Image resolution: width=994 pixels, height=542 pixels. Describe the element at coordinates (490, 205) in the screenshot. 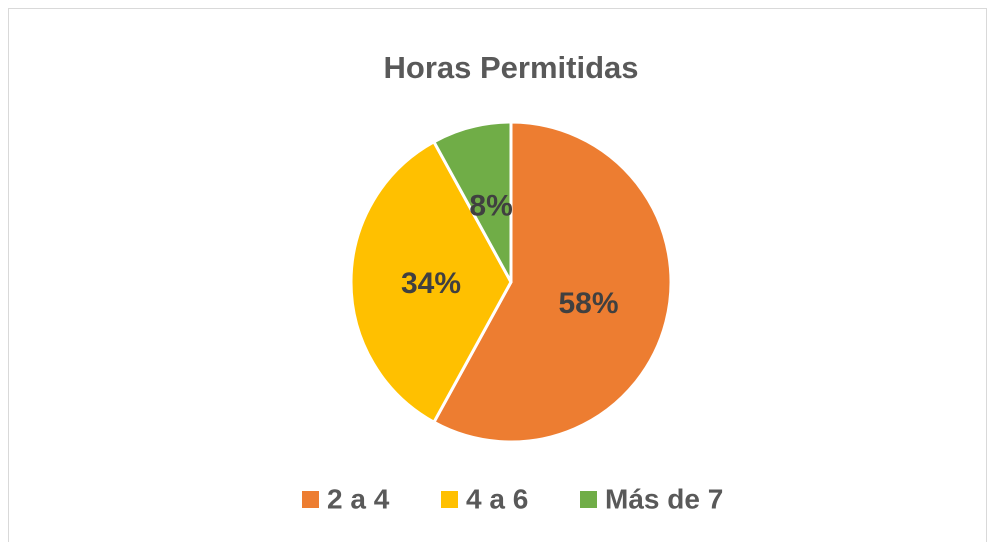

I see `data-label: 8%` at that location.